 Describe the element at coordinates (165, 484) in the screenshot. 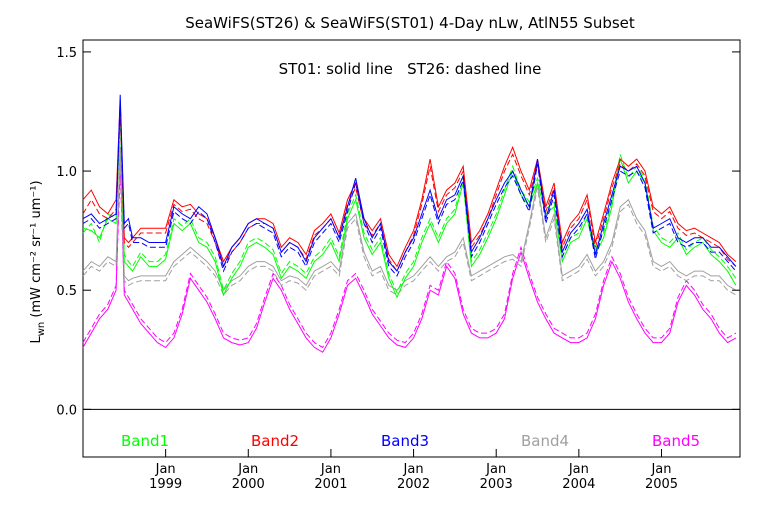

I see `x-tick-year: 1999` at that location.